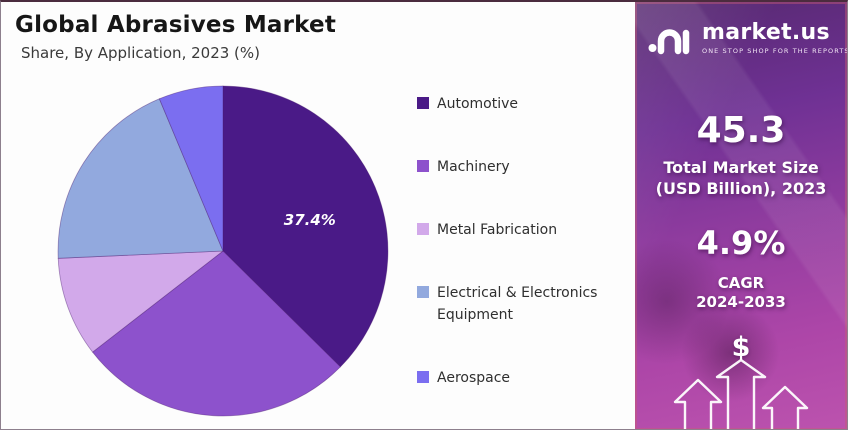  I want to click on legend-item-electrical-electronics-equipment: Electrical & Electronics Equipment, so click(522, 304).